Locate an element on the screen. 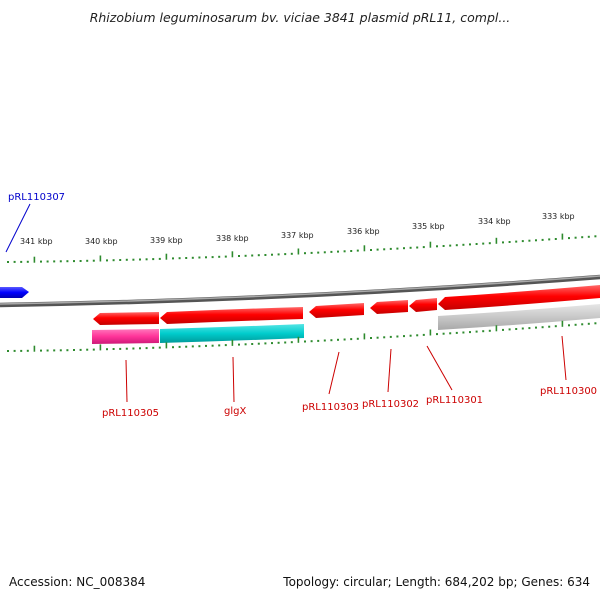 The width and height of the screenshot is (600, 600). scale-label: 340 kbp is located at coordinates (101, 241).